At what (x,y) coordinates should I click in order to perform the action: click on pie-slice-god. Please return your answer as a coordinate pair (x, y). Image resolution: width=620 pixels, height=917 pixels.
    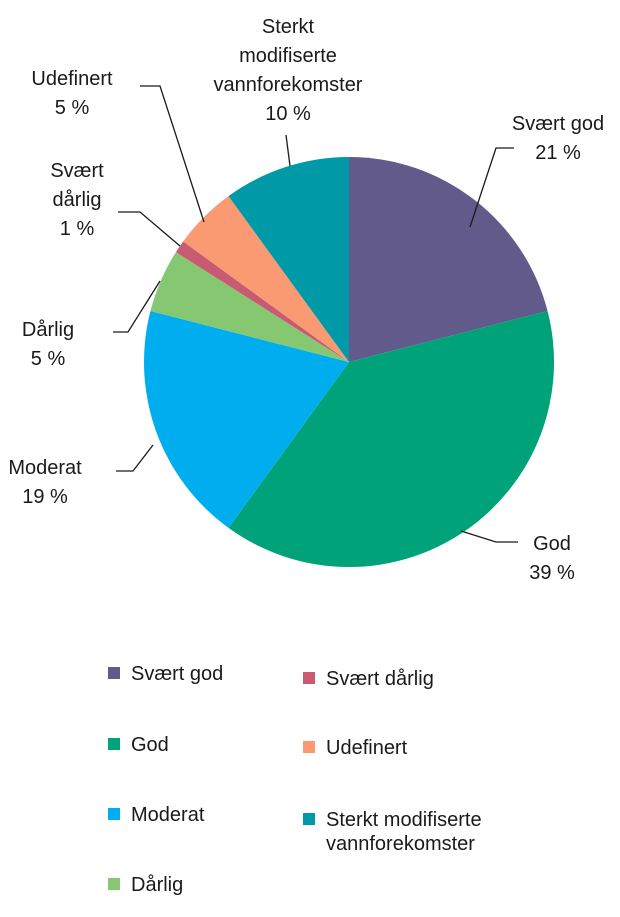
    Looking at the image, I should click on (391, 439).